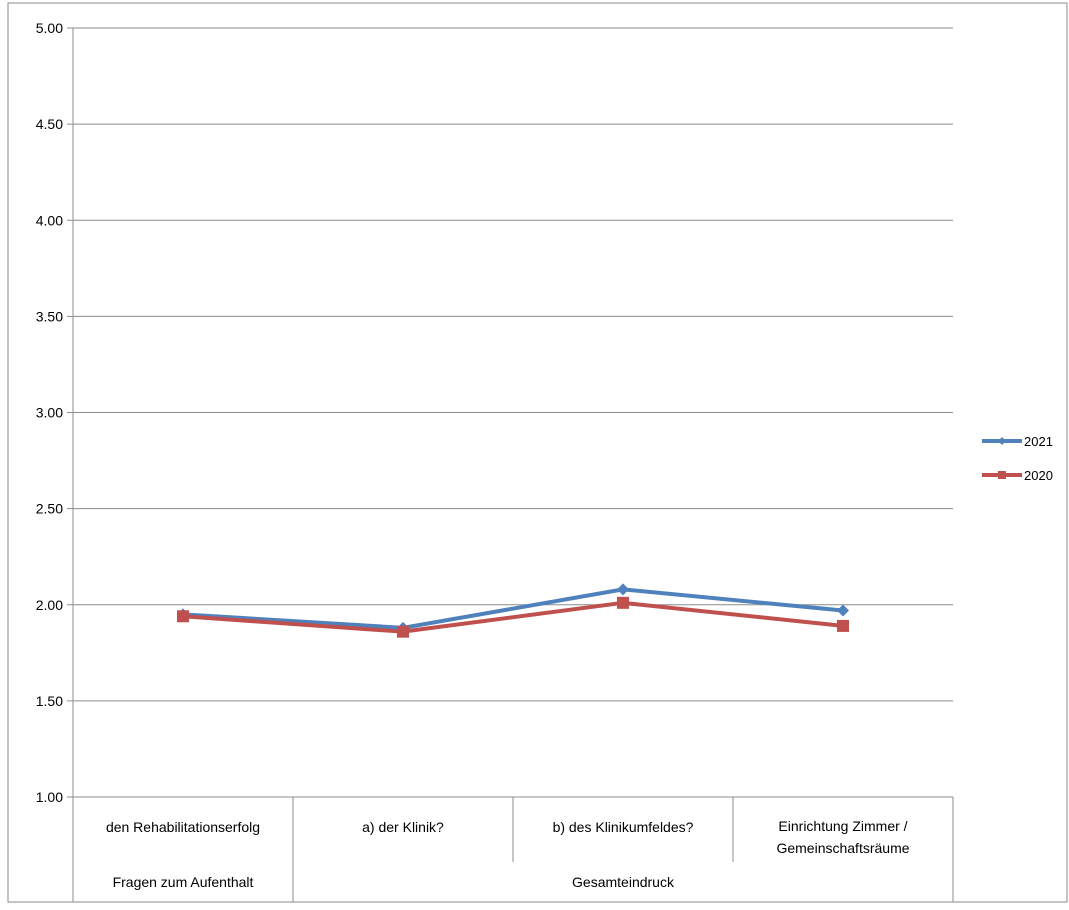  I want to click on y-tick-label: 2.50, so click(49, 509).